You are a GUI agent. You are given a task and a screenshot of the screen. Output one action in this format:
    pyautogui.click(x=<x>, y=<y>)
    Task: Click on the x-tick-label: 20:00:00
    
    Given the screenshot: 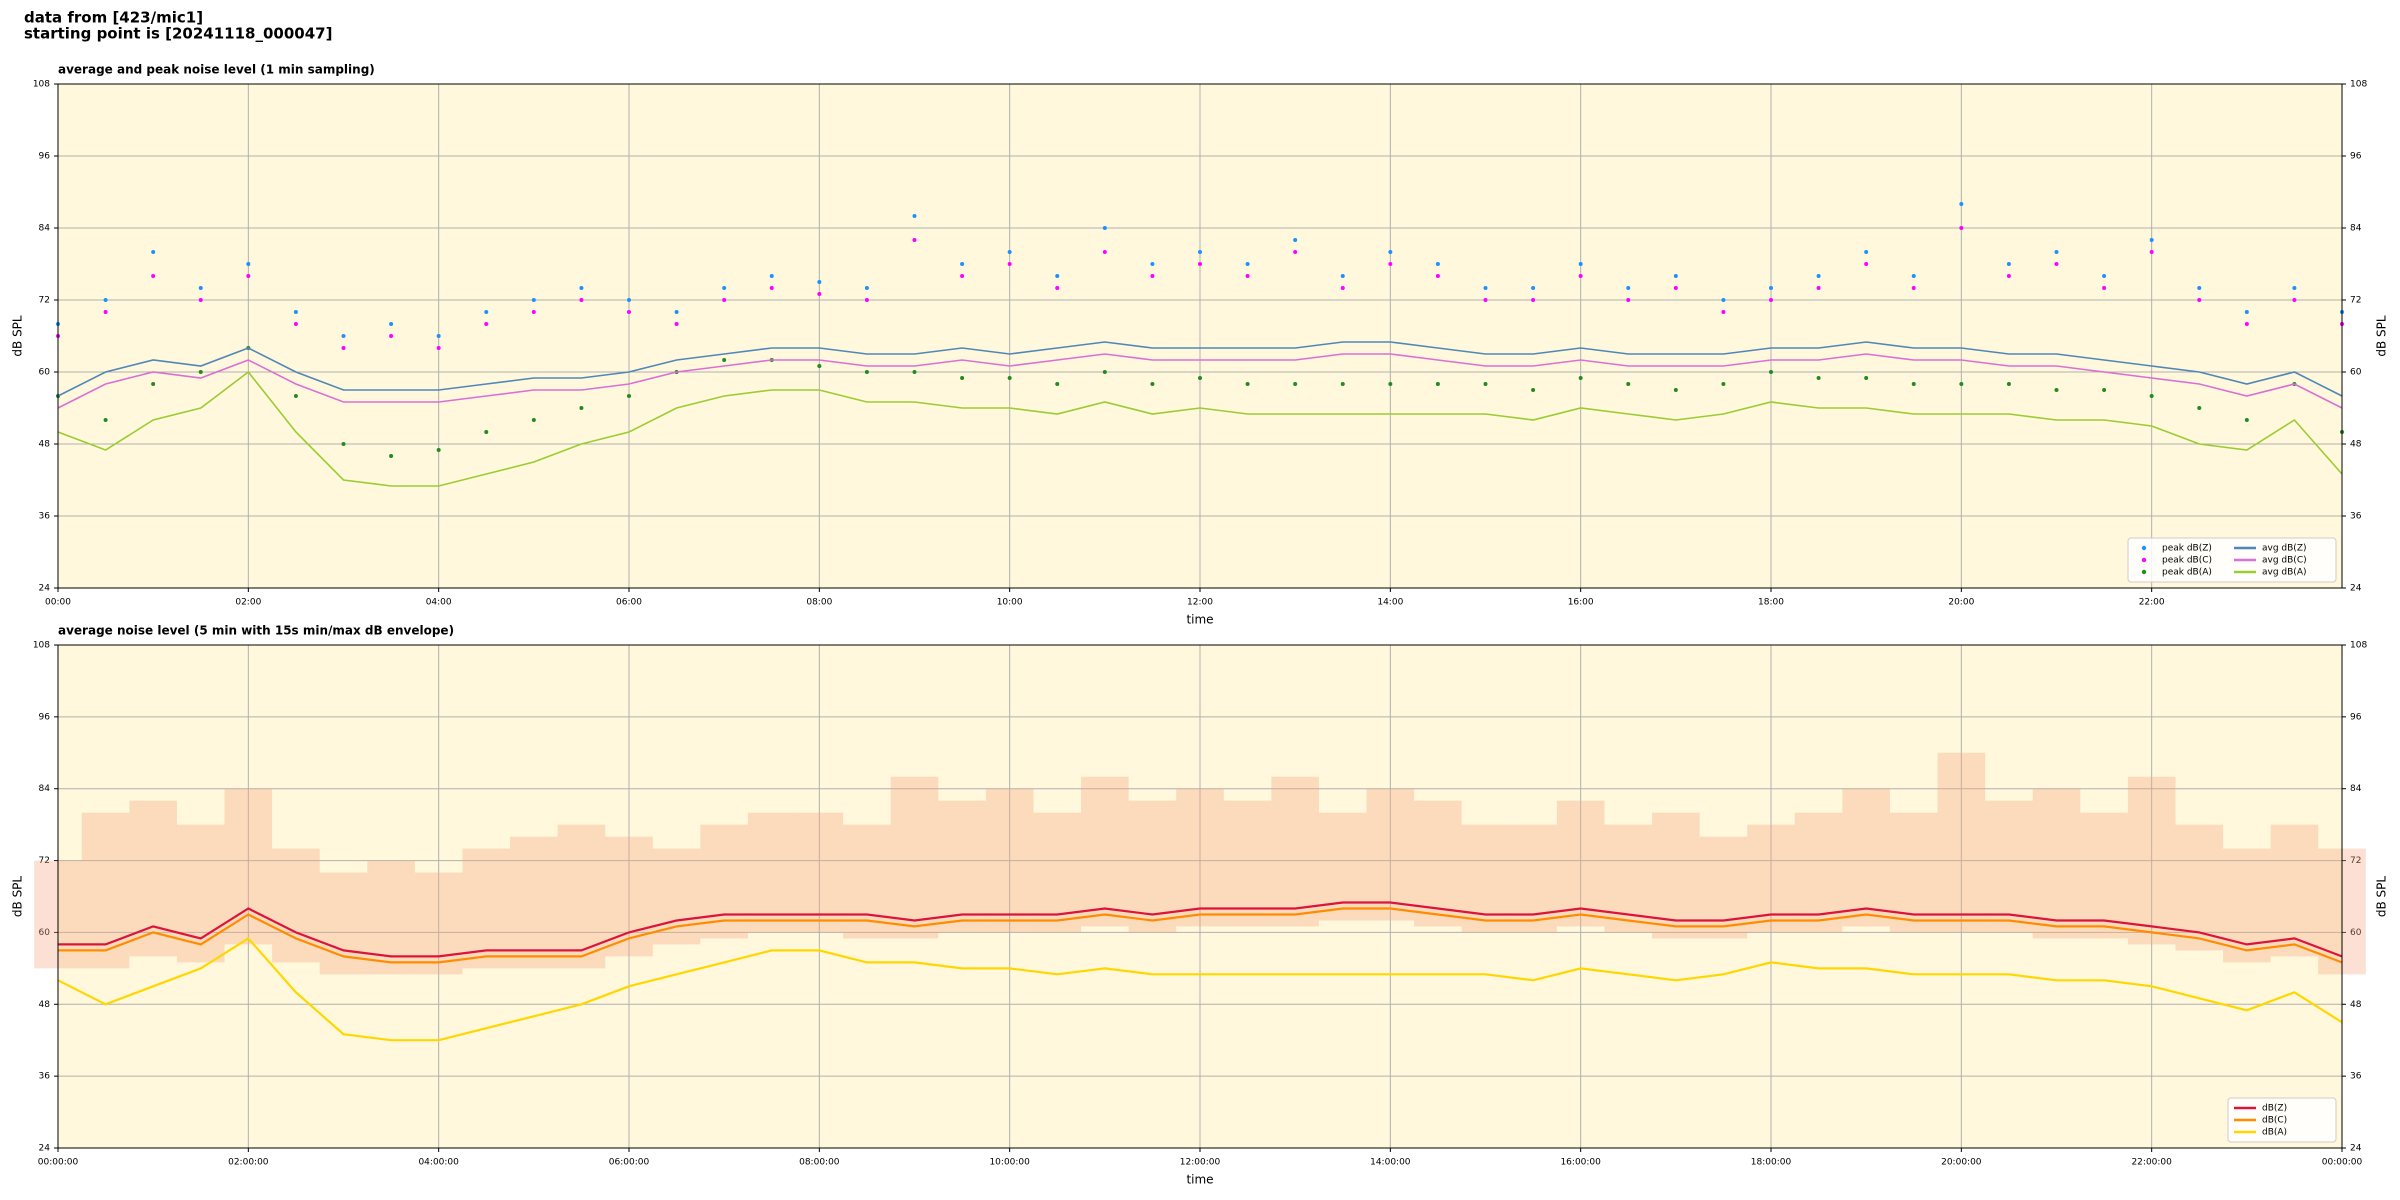 What is the action you would take?
    pyautogui.click(x=1961, y=1163)
    